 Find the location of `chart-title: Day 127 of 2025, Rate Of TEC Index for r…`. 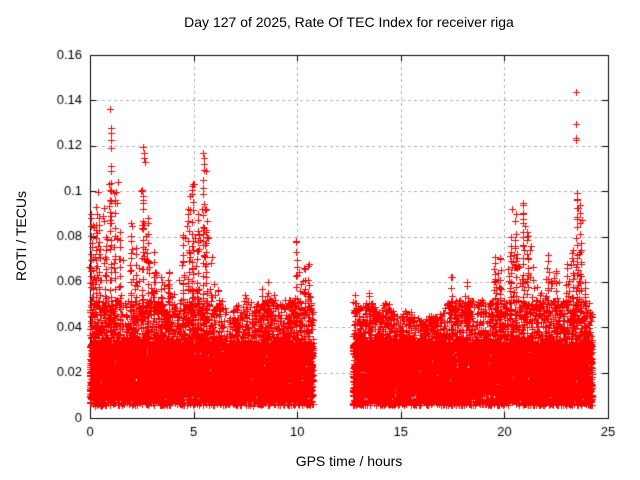

chart-title: Day 127 of 2025, Rate Of TEC Index for r… is located at coordinates (349, 22).